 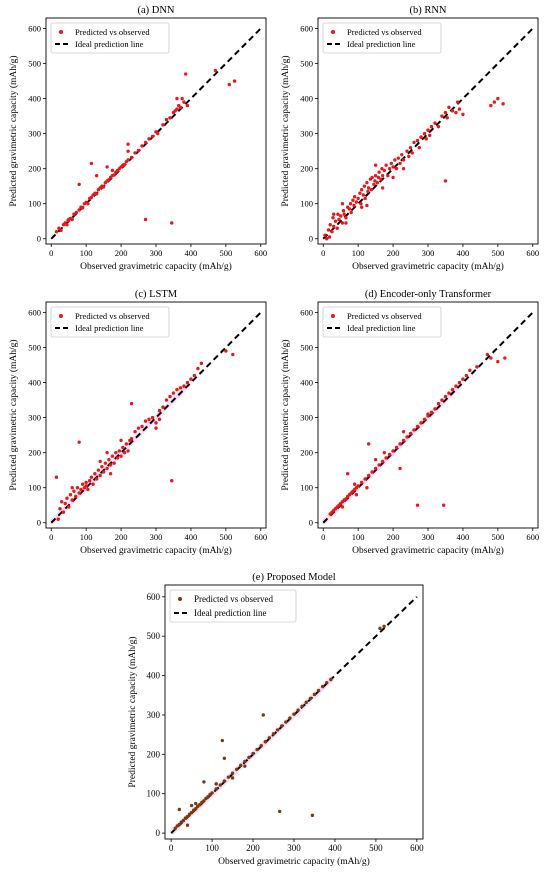 I want to click on y-tick-label: 600, so click(x=34, y=313).